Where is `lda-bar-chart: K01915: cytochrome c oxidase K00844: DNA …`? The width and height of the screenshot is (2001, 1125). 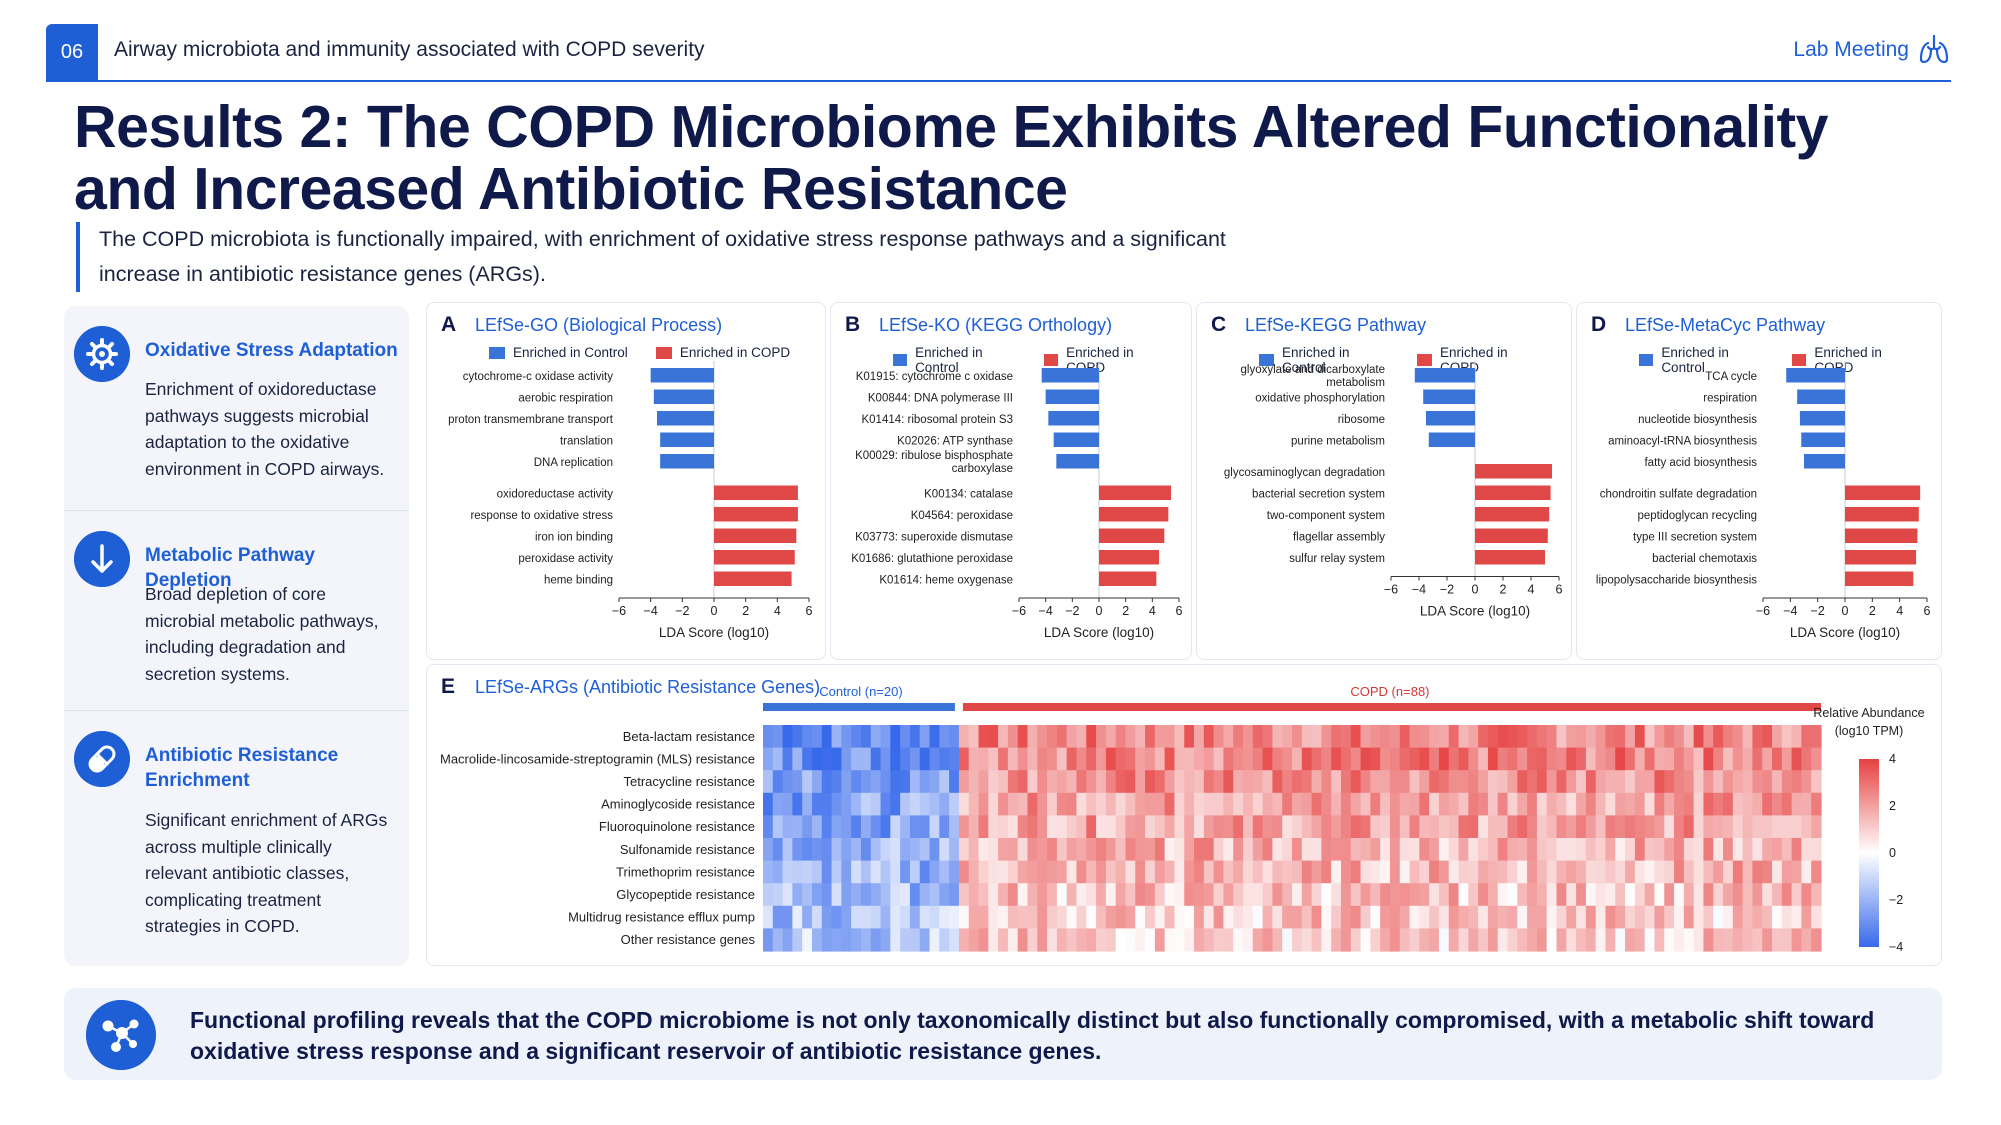
lda-bar-chart: K01915: cytochrome c oxidase K00844: DNA … is located at coordinates (1017, 500).